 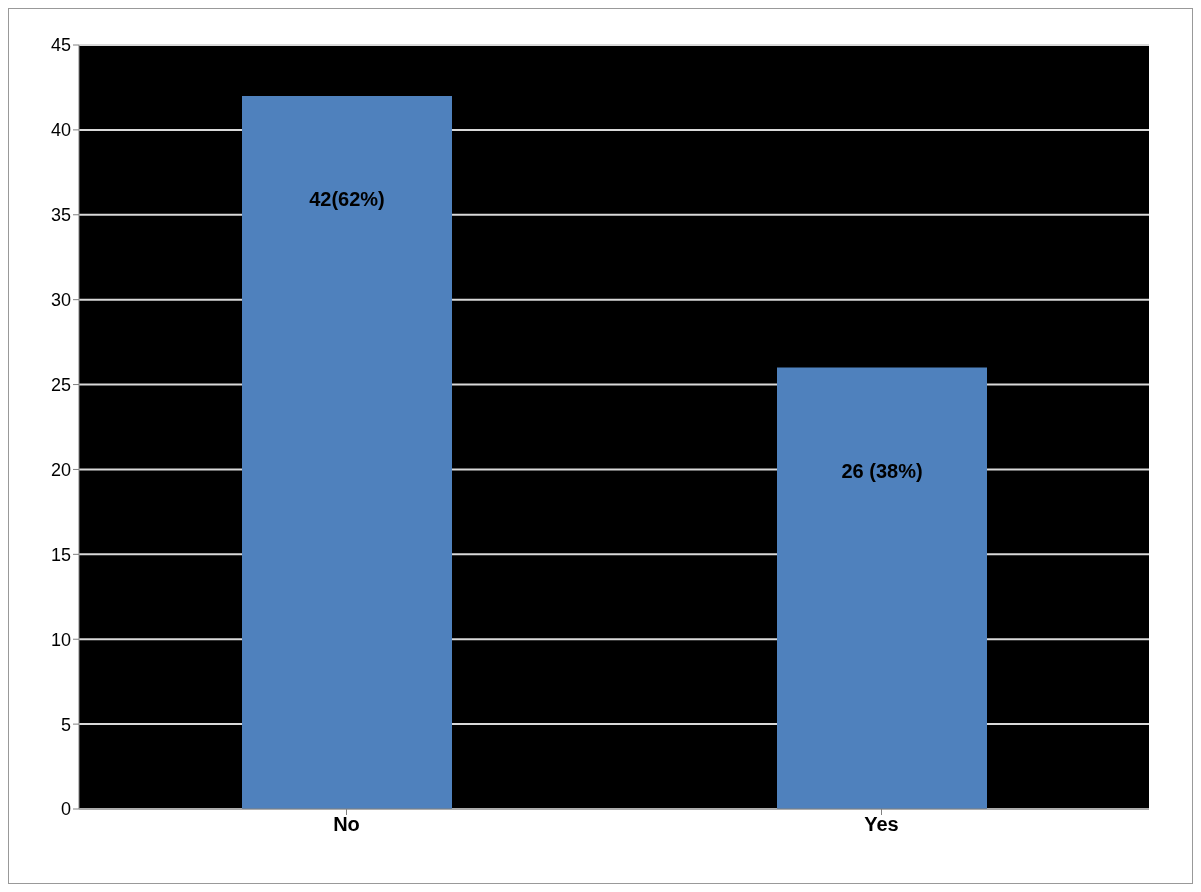 What do you see at coordinates (60, 130) in the screenshot?
I see `y-tick-label: 40` at bounding box center [60, 130].